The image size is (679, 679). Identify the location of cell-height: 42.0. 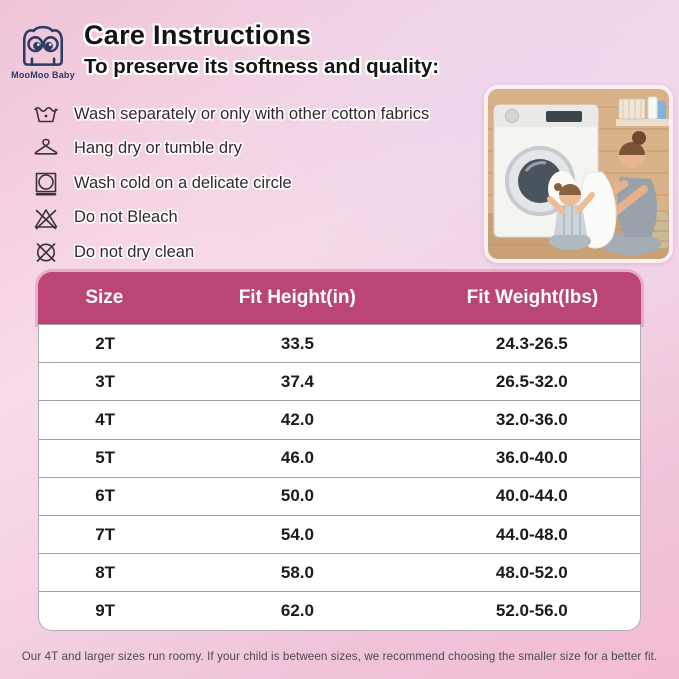
(297, 419).